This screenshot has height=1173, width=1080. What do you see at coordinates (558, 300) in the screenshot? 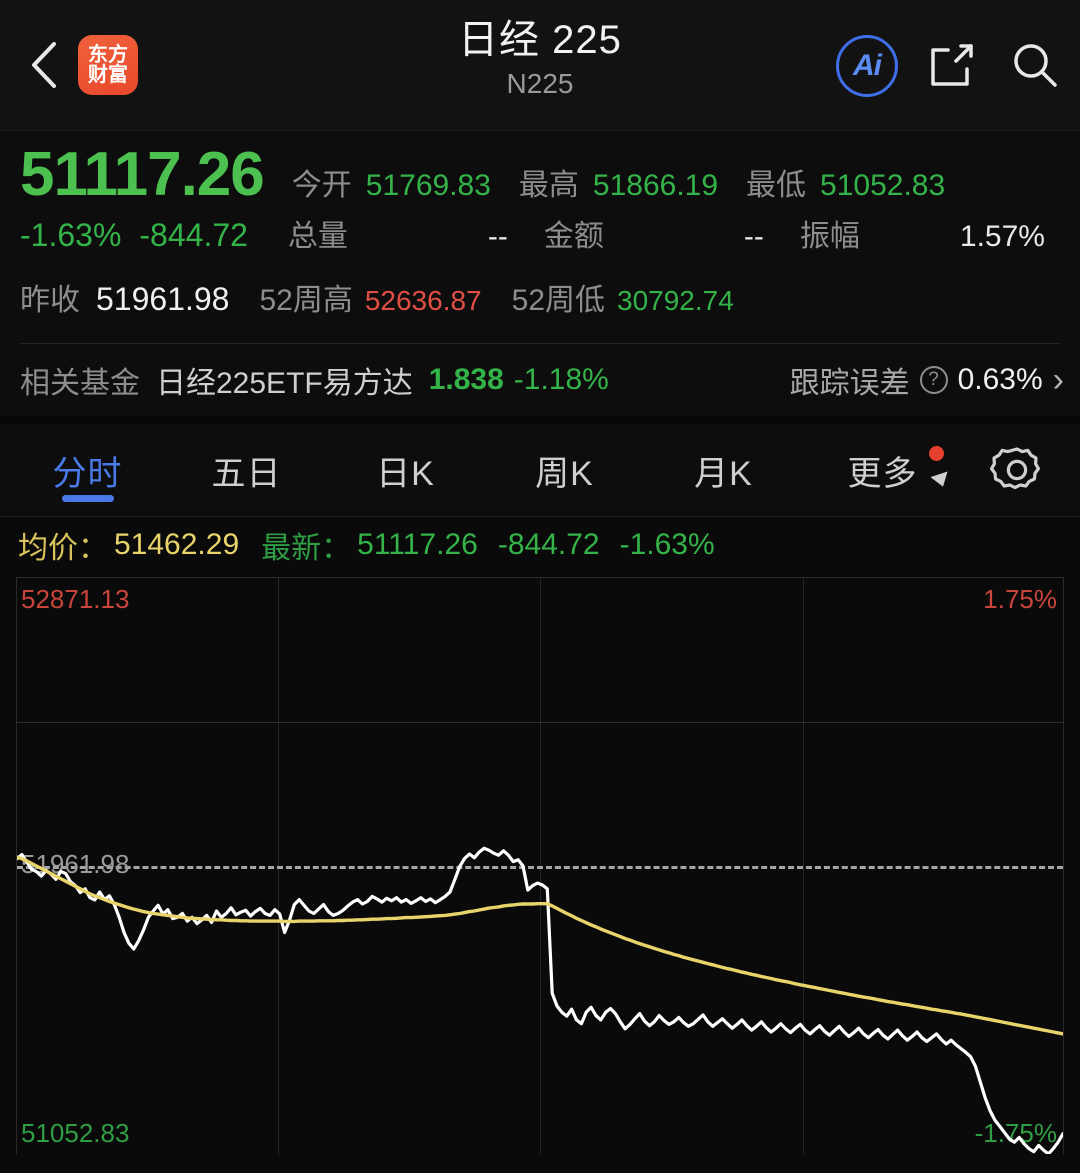
I see `wk52low-label: 52周低` at bounding box center [558, 300].